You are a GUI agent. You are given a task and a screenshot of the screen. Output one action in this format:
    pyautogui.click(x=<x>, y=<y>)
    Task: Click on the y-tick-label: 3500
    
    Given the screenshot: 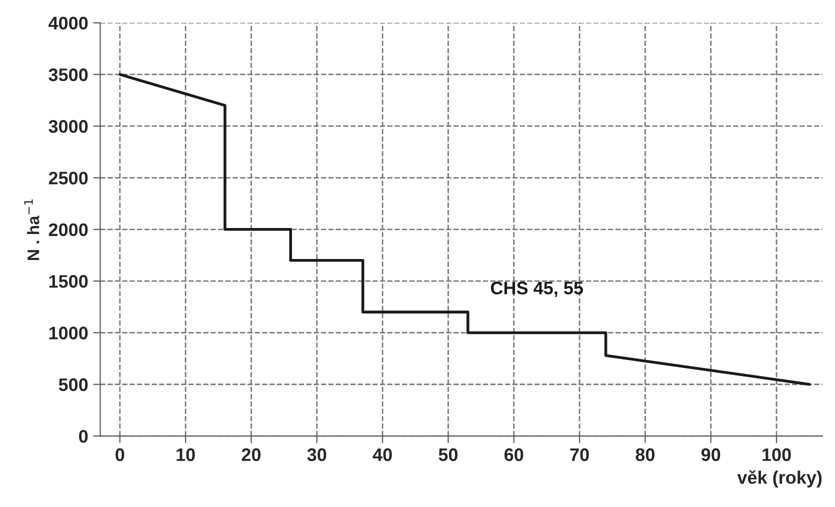 What is the action you would take?
    pyautogui.click(x=68, y=75)
    